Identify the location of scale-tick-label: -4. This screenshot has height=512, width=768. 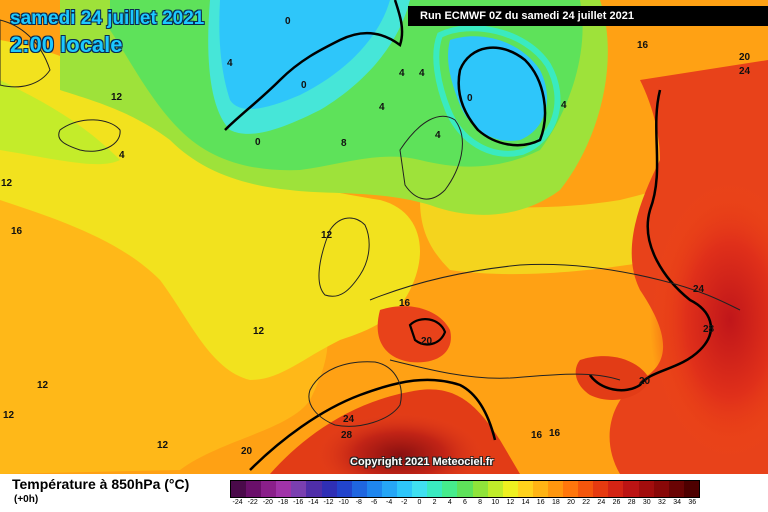
(389, 502).